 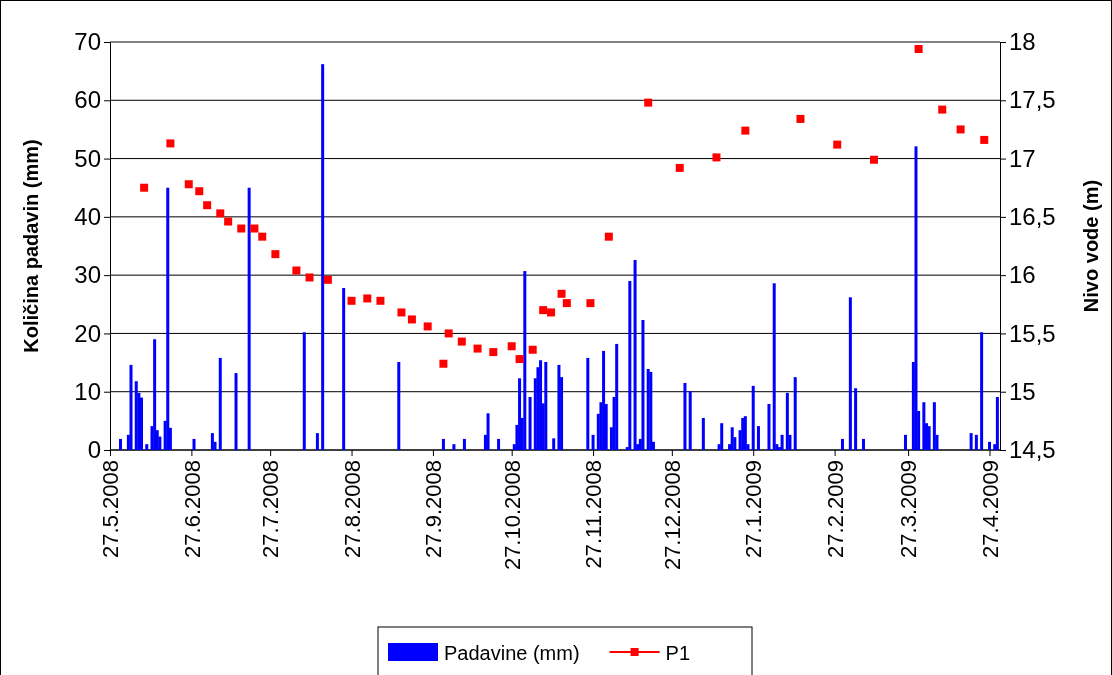 What do you see at coordinates (673, 515) in the screenshot?
I see `x-tick-label: 27.12.2008` at bounding box center [673, 515].